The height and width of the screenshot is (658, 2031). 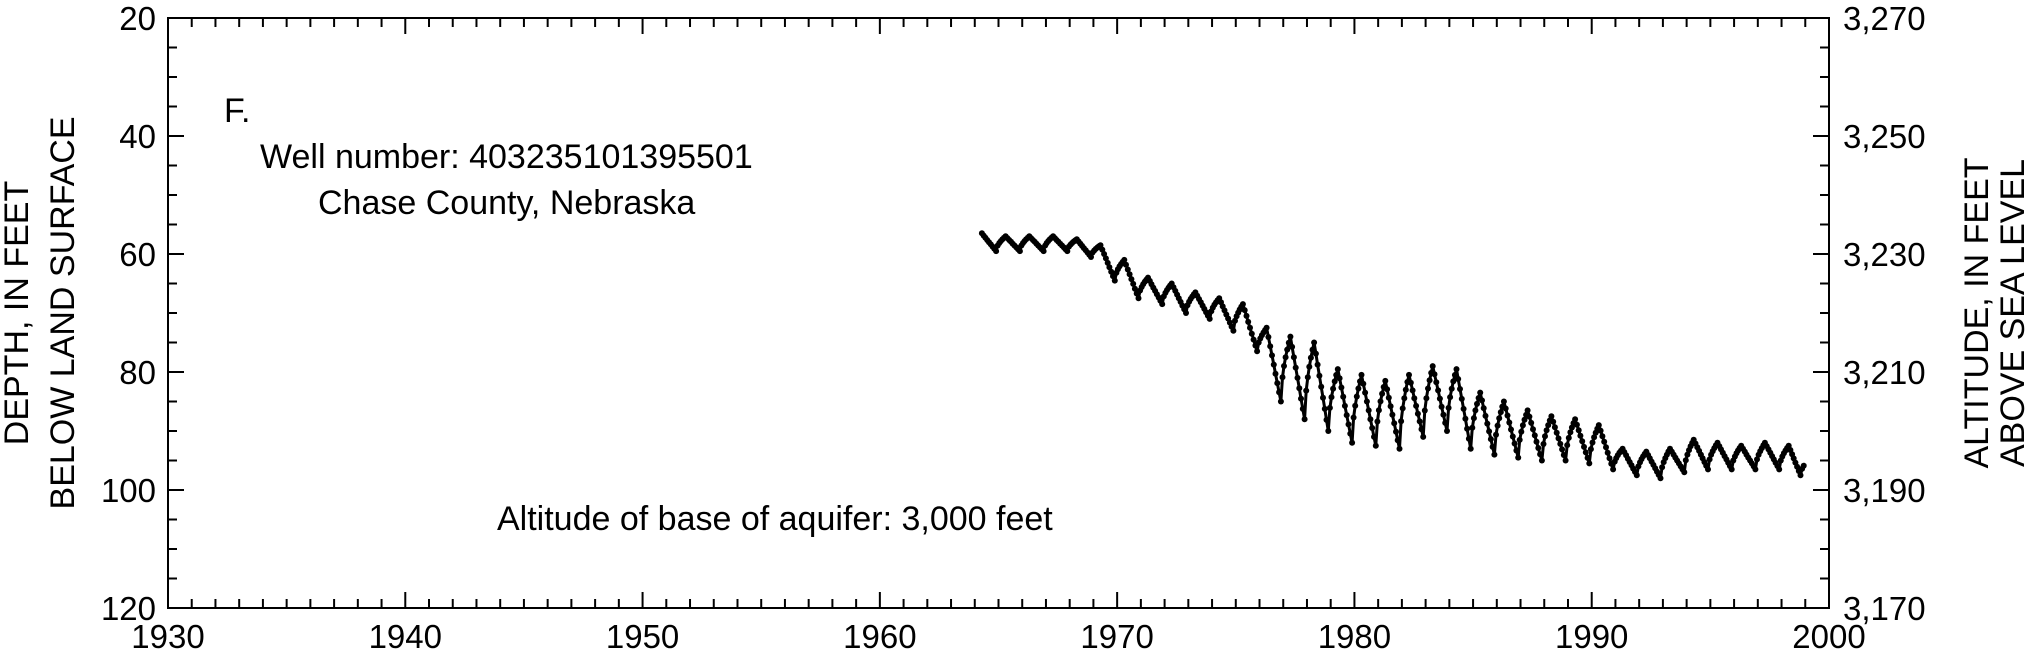 What do you see at coordinates (1884, 18) in the screenshot?
I see `y-right-tick-label: 3,270` at bounding box center [1884, 18].